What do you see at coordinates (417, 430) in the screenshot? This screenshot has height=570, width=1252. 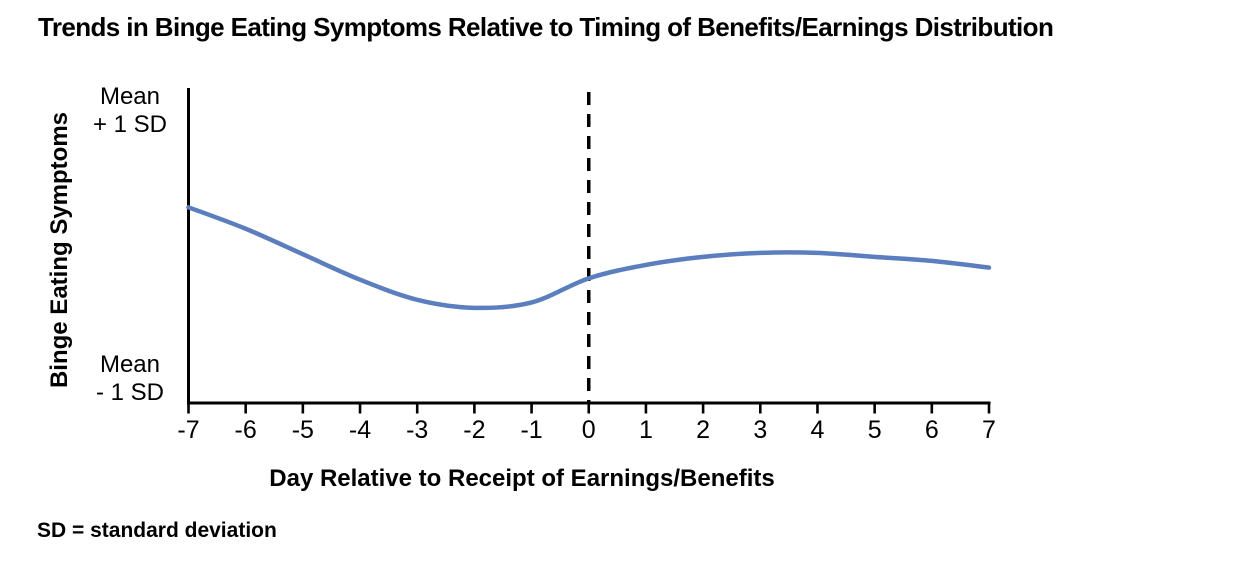 I see `x-tick-label: -3` at bounding box center [417, 430].